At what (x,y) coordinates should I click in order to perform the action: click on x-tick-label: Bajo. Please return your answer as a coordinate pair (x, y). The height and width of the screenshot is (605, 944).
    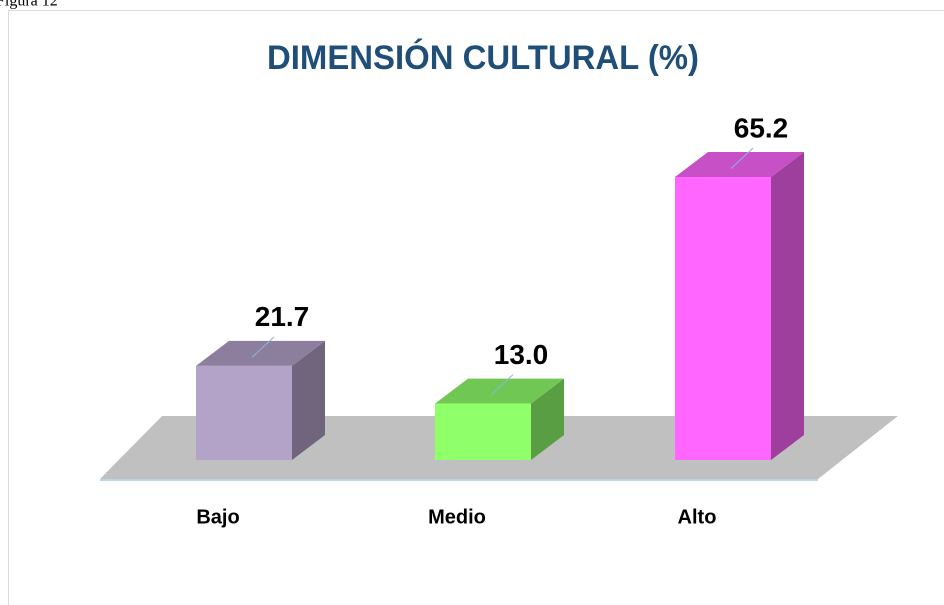
    Looking at the image, I should click on (217, 517).